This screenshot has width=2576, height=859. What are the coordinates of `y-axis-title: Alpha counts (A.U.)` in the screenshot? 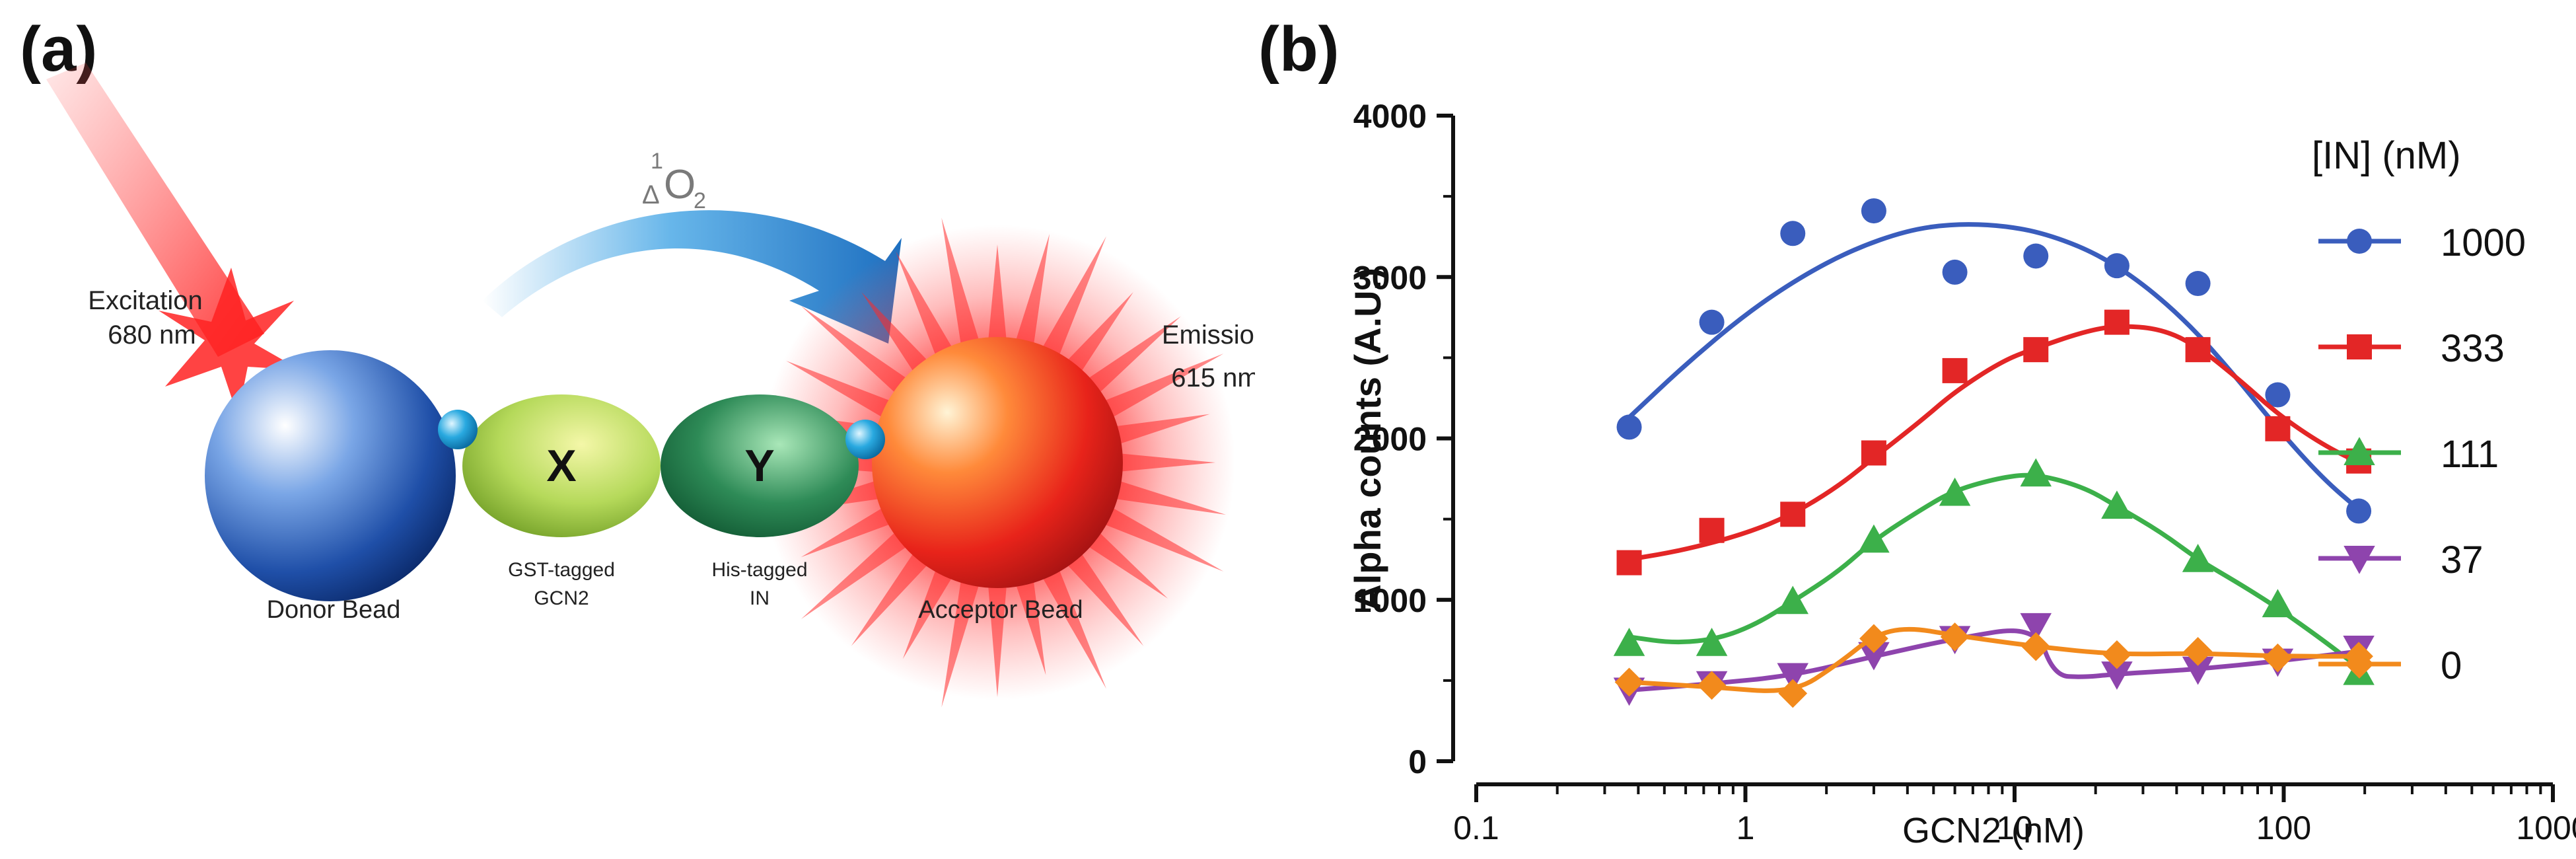 It's located at (1367, 439).